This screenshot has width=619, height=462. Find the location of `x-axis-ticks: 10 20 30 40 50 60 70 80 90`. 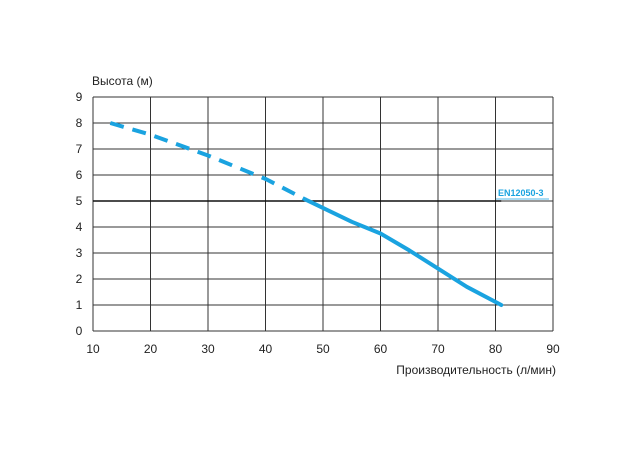

x-axis-ticks: 10 20 30 40 50 60 70 80 90 is located at coordinates (323, 349).